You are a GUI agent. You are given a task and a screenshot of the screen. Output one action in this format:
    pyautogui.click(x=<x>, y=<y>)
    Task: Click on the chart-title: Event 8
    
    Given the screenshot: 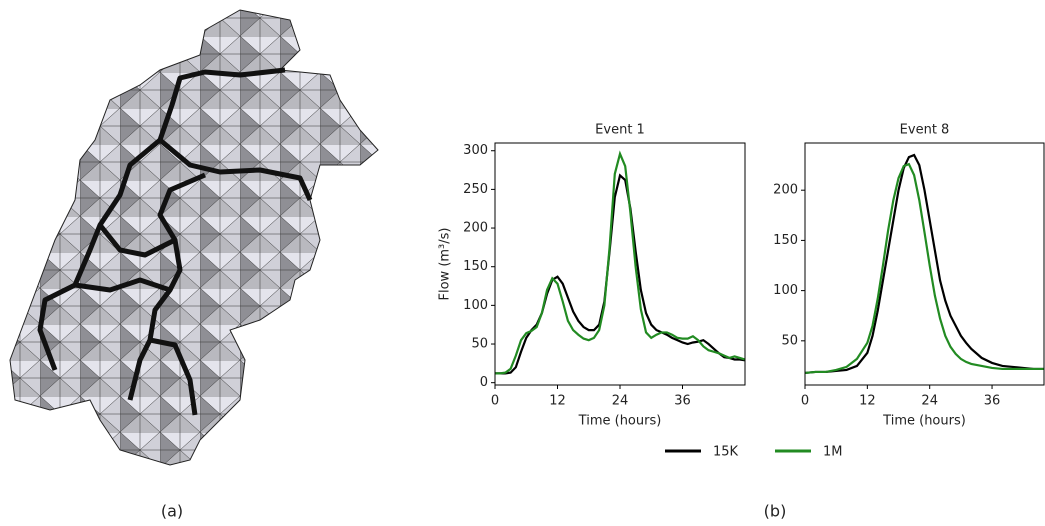 What is the action you would take?
    pyautogui.click(x=925, y=130)
    